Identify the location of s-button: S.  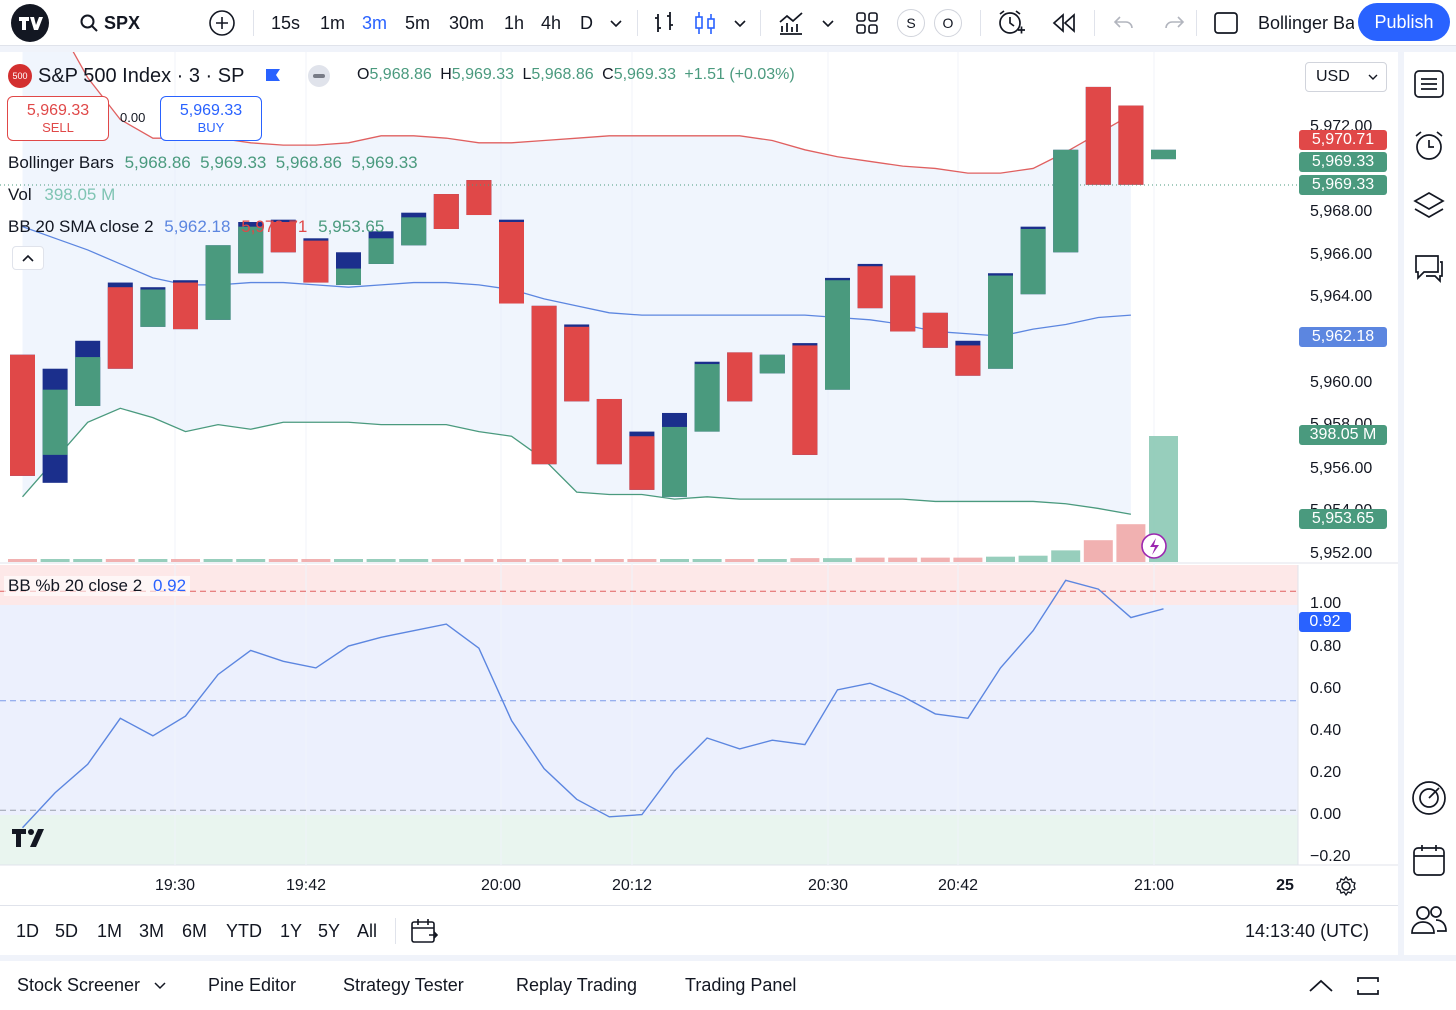
(911, 23).